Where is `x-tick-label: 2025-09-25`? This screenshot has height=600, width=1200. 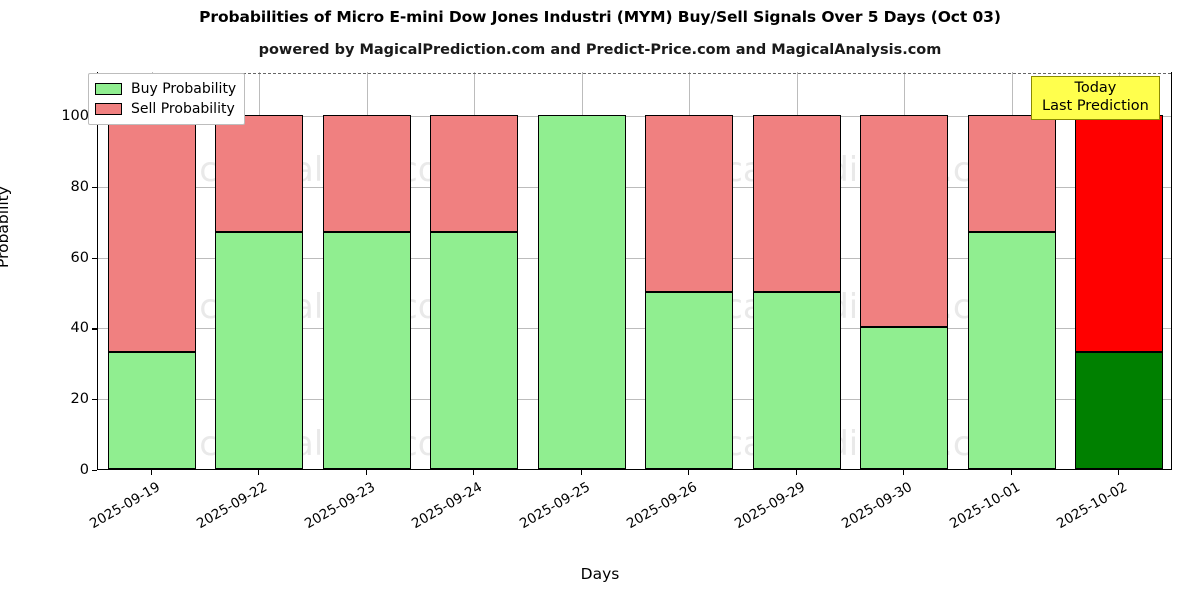 x-tick-label: 2025-09-25 is located at coordinates (554, 506).